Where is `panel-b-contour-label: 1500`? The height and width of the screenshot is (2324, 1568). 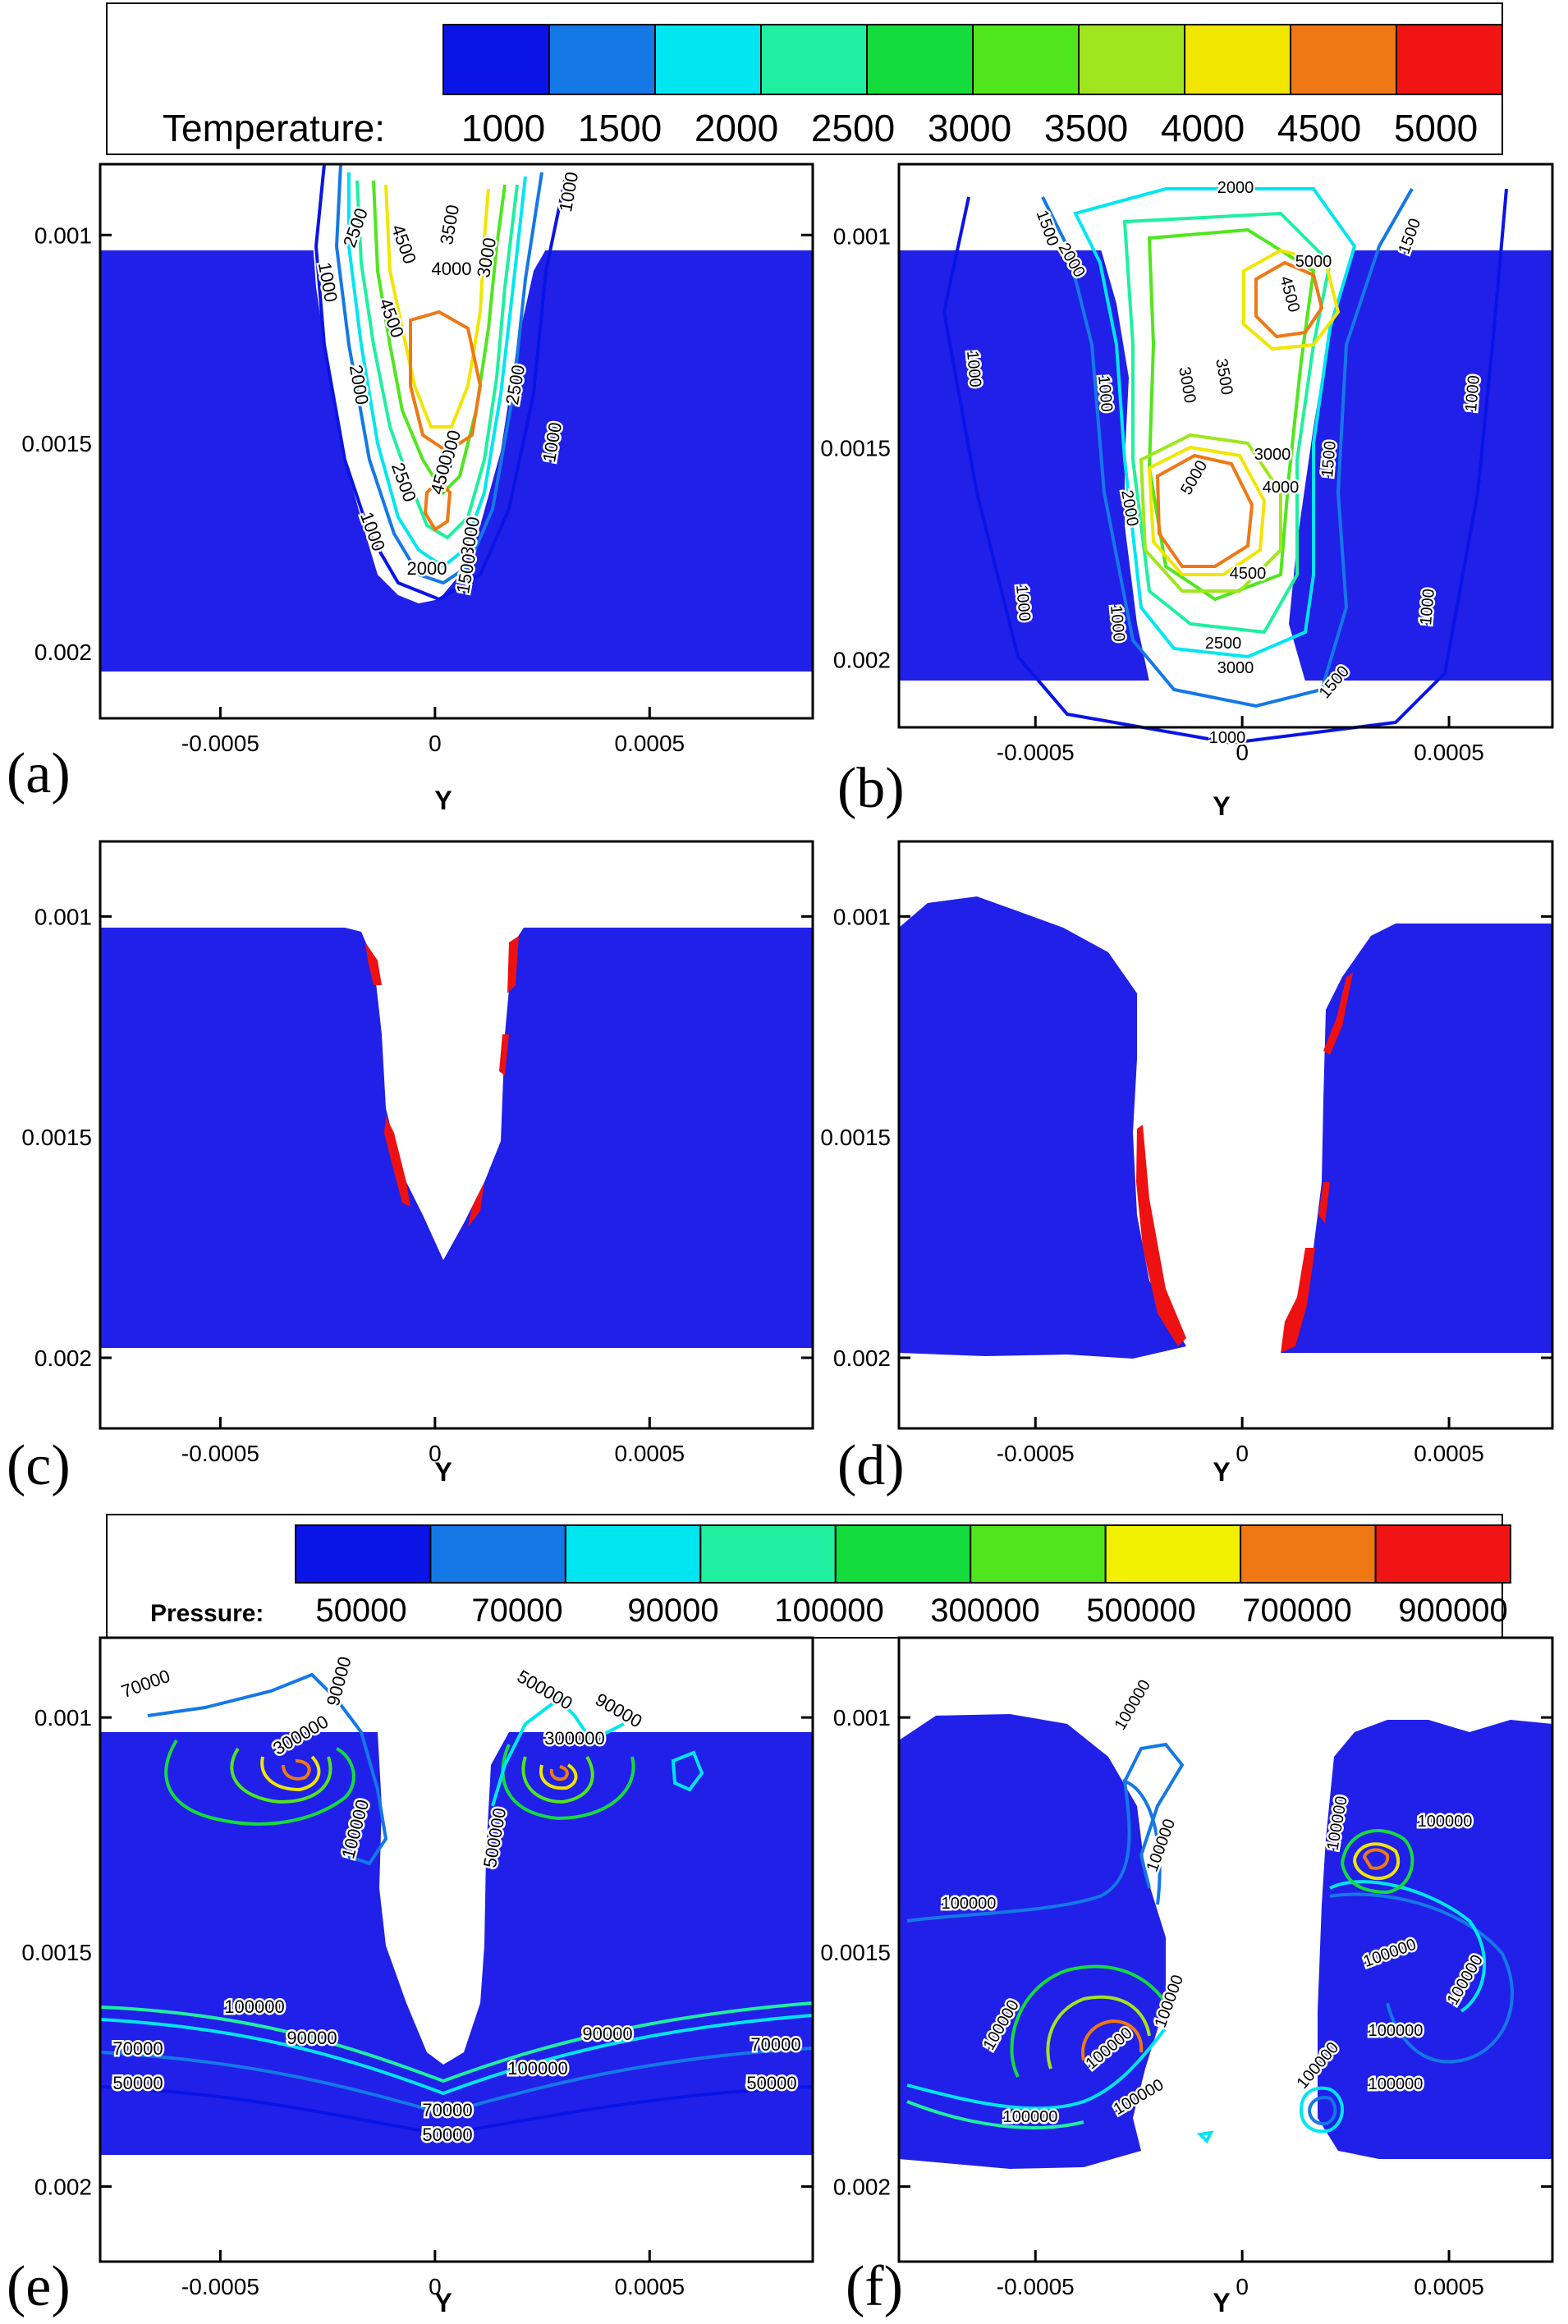 panel-b-contour-label: 1500 is located at coordinates (1329, 459).